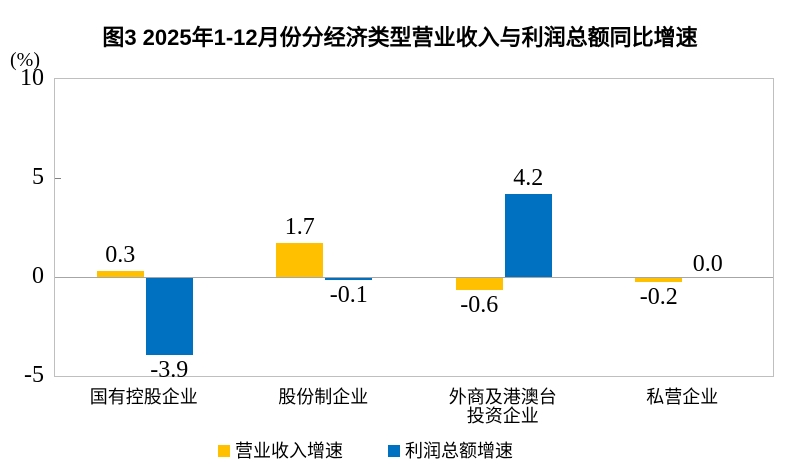 The width and height of the screenshot is (800, 464). What do you see at coordinates (682, 397) in the screenshot?
I see `category-label-3: 私营企业` at bounding box center [682, 397].